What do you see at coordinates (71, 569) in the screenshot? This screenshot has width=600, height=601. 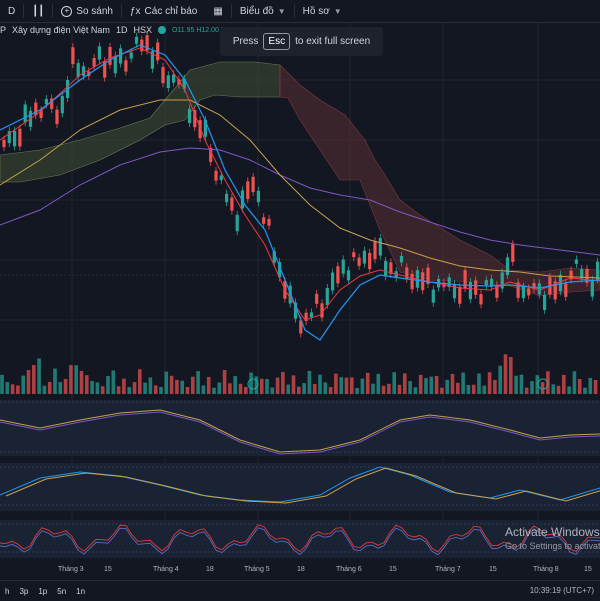 I see `time-tick: Tháng 3` at bounding box center [71, 569].